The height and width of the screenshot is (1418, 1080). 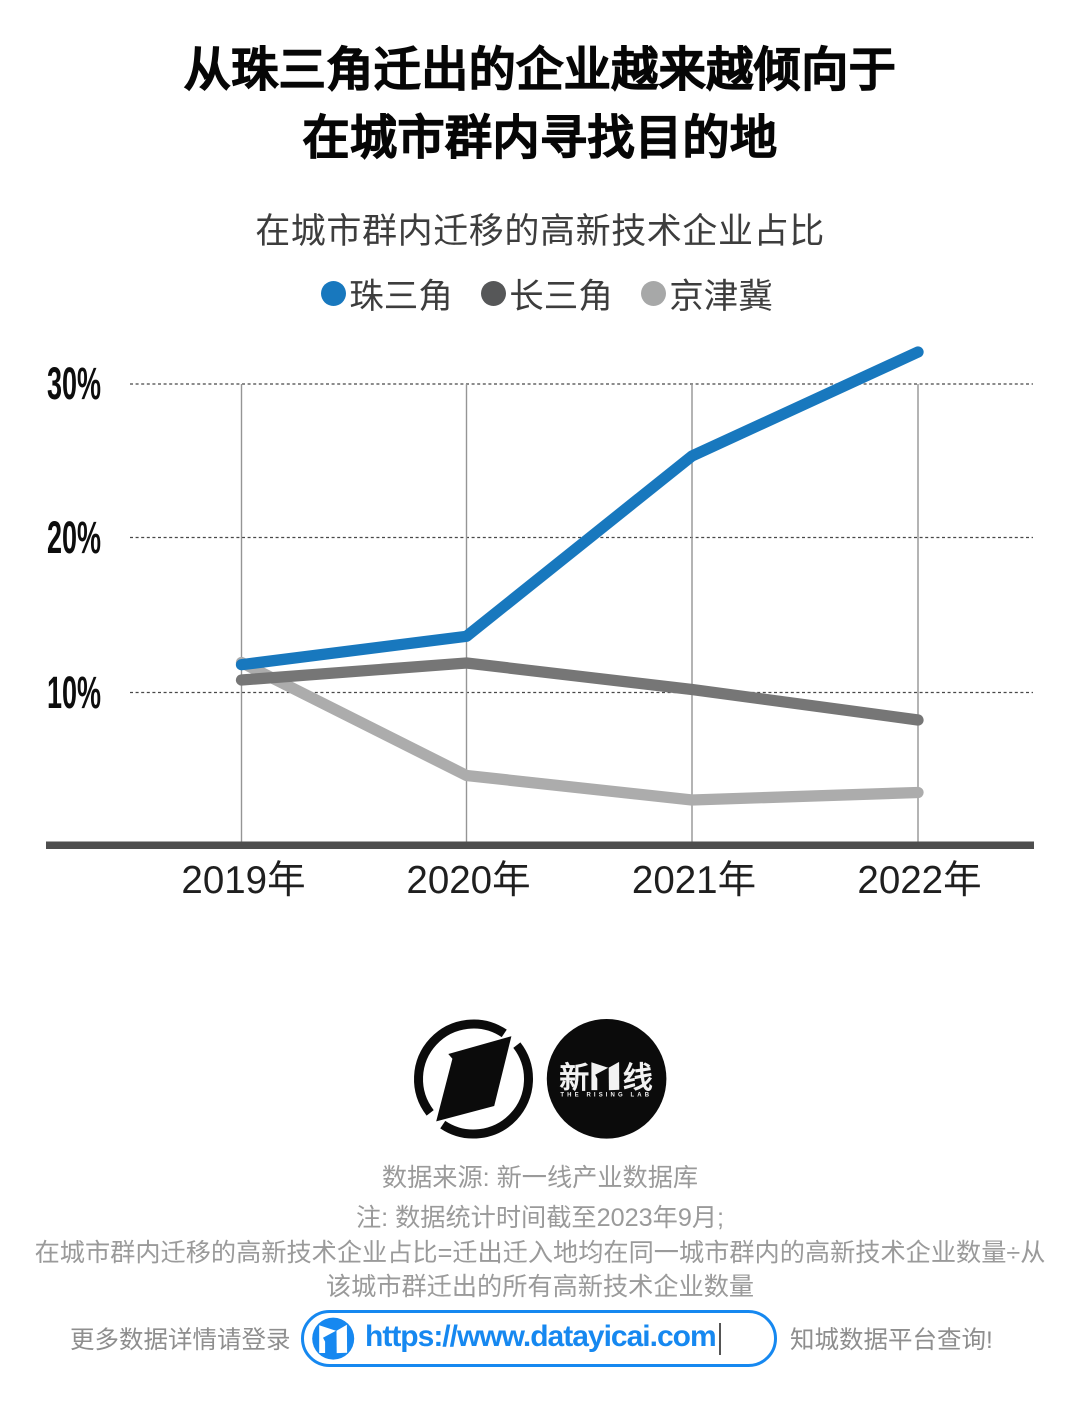 What do you see at coordinates (574, 1078) in the screenshot?
I see `svg-text: 新` at bounding box center [574, 1078].